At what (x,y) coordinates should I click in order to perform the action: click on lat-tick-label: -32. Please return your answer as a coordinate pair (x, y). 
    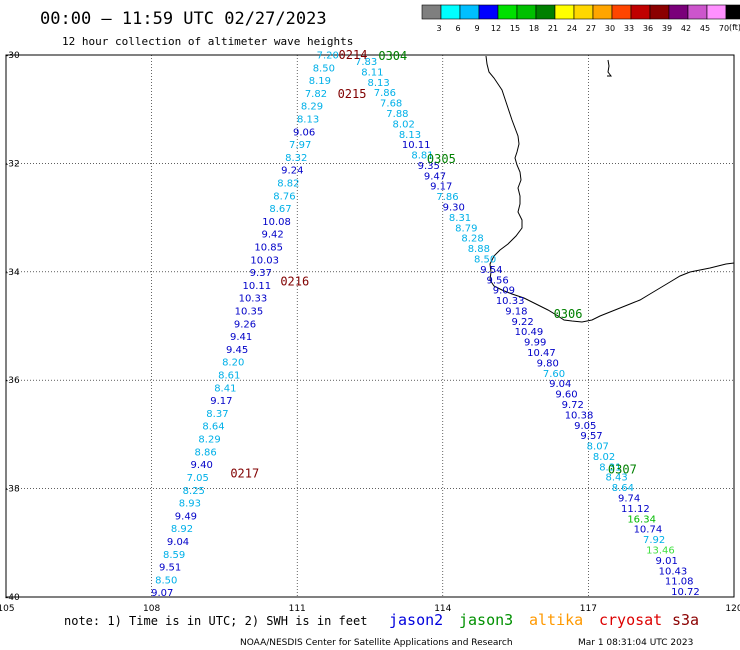
    Looking at the image, I should click on (12, 164).